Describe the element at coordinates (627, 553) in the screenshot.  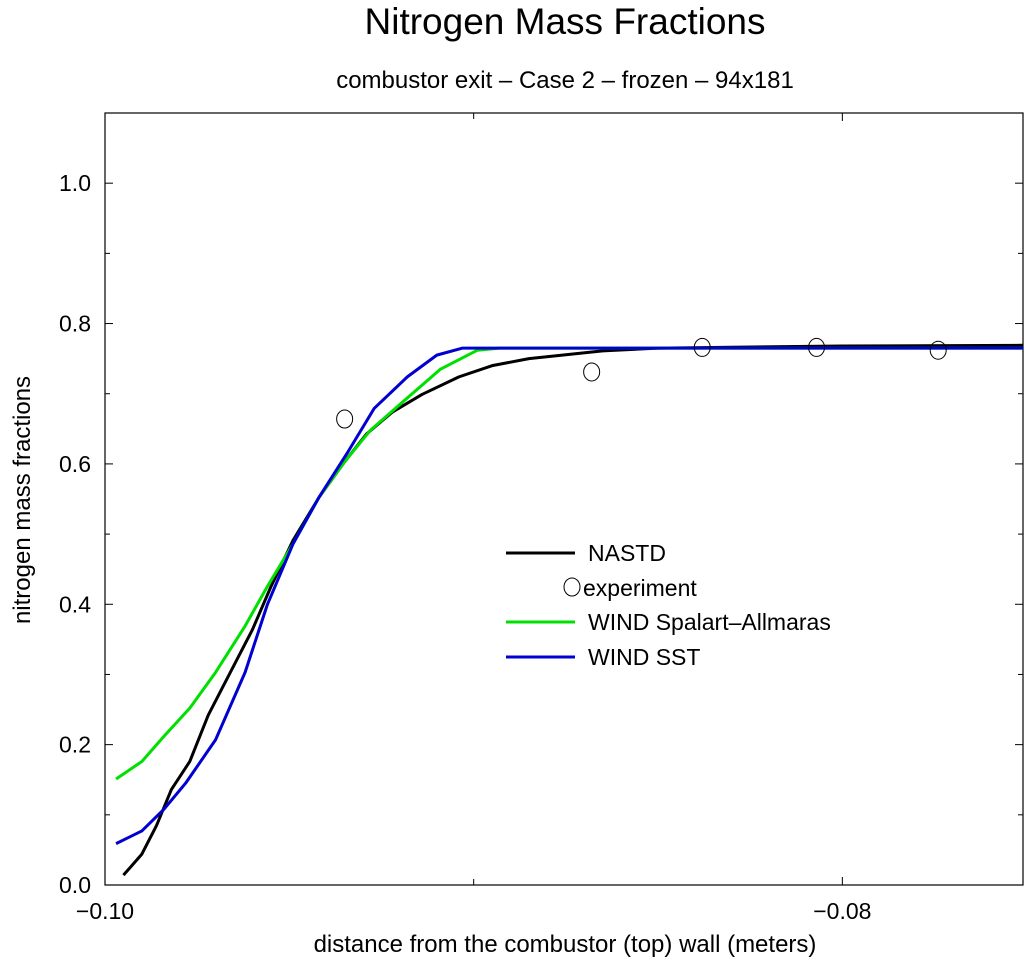
I see `legend-label: NASTD` at that location.